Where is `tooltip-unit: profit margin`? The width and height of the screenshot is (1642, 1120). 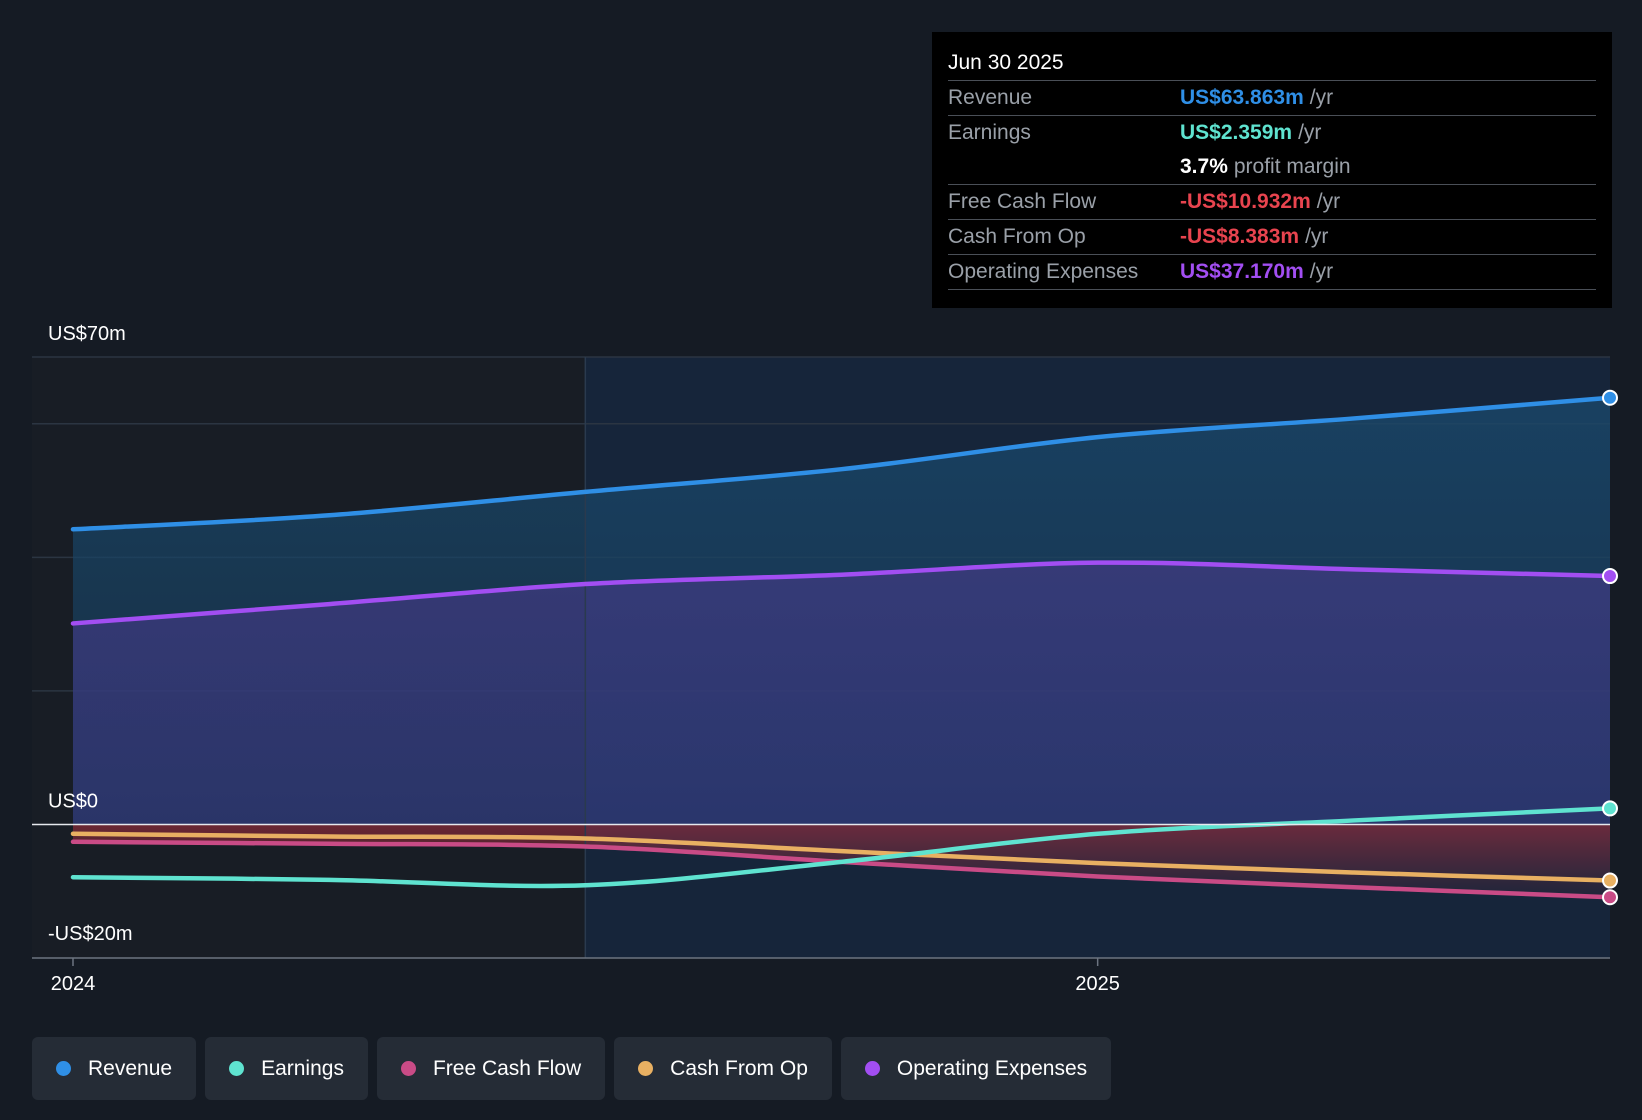 tooltip-unit: profit margin is located at coordinates (1292, 166).